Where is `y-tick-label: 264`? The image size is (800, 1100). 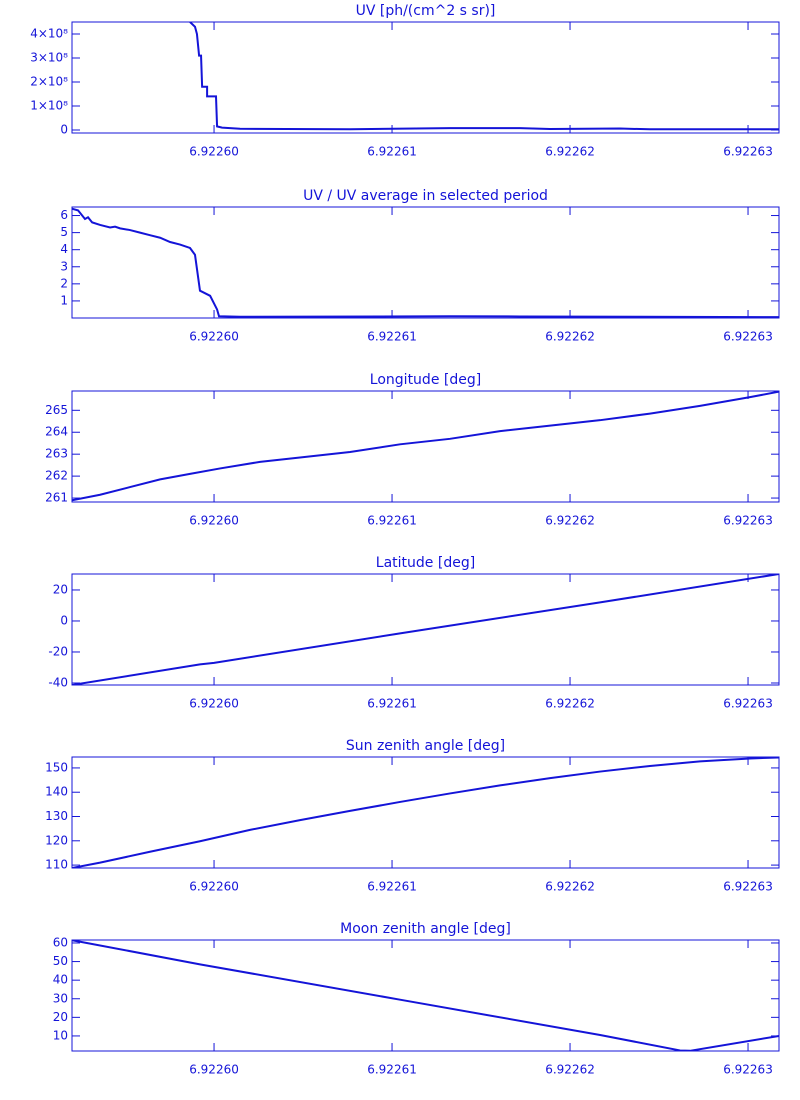
y-tick-label: 264 is located at coordinates (56, 432).